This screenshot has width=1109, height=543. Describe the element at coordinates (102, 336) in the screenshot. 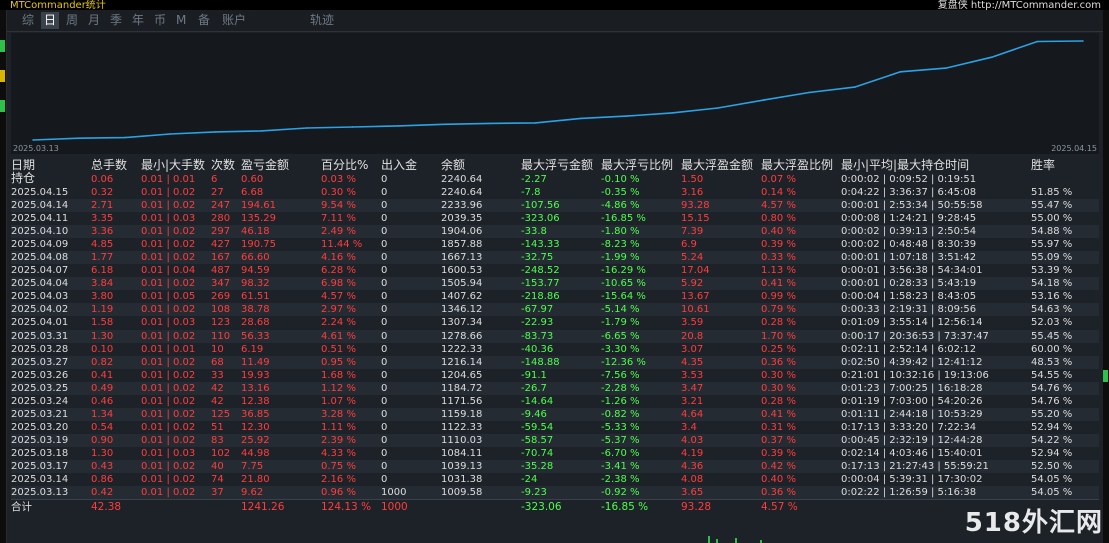

I see `cell-lots: 1.30` at that location.